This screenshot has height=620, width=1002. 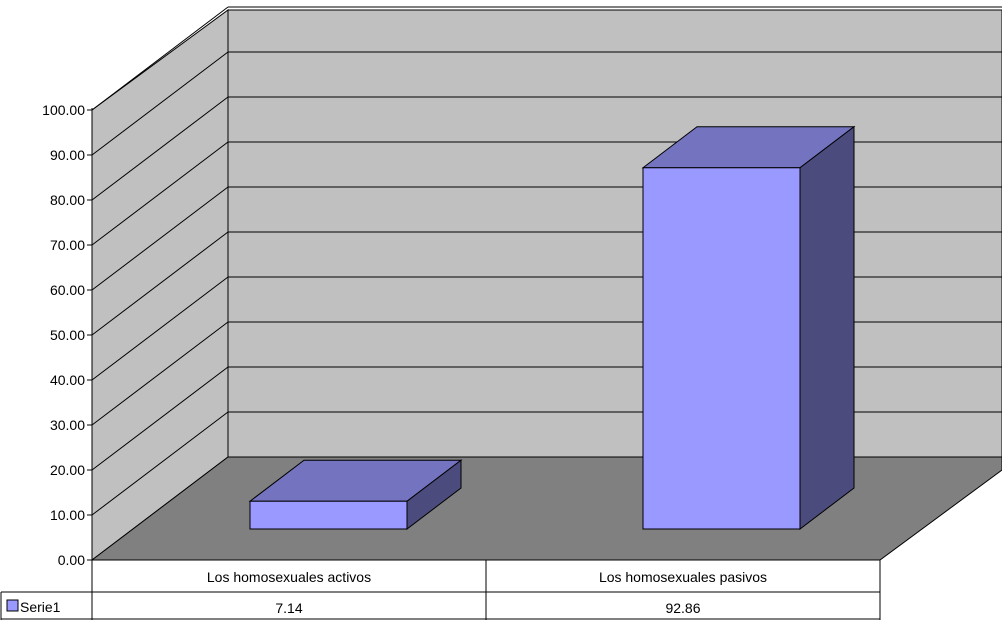 I want to click on category-label: Los homosexuales activos, so click(x=289, y=577).